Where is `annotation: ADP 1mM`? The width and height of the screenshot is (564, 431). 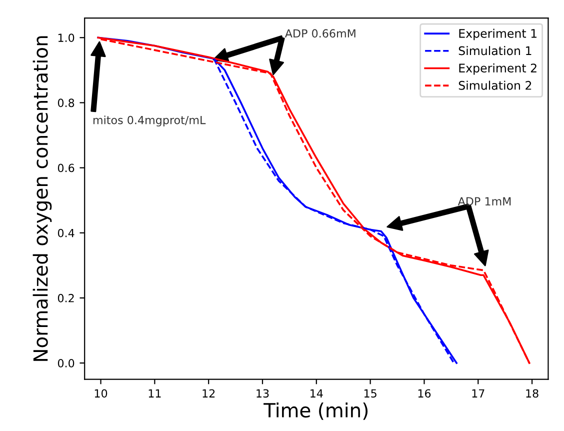 annotation: ADP 1mM is located at coordinates (484, 201).